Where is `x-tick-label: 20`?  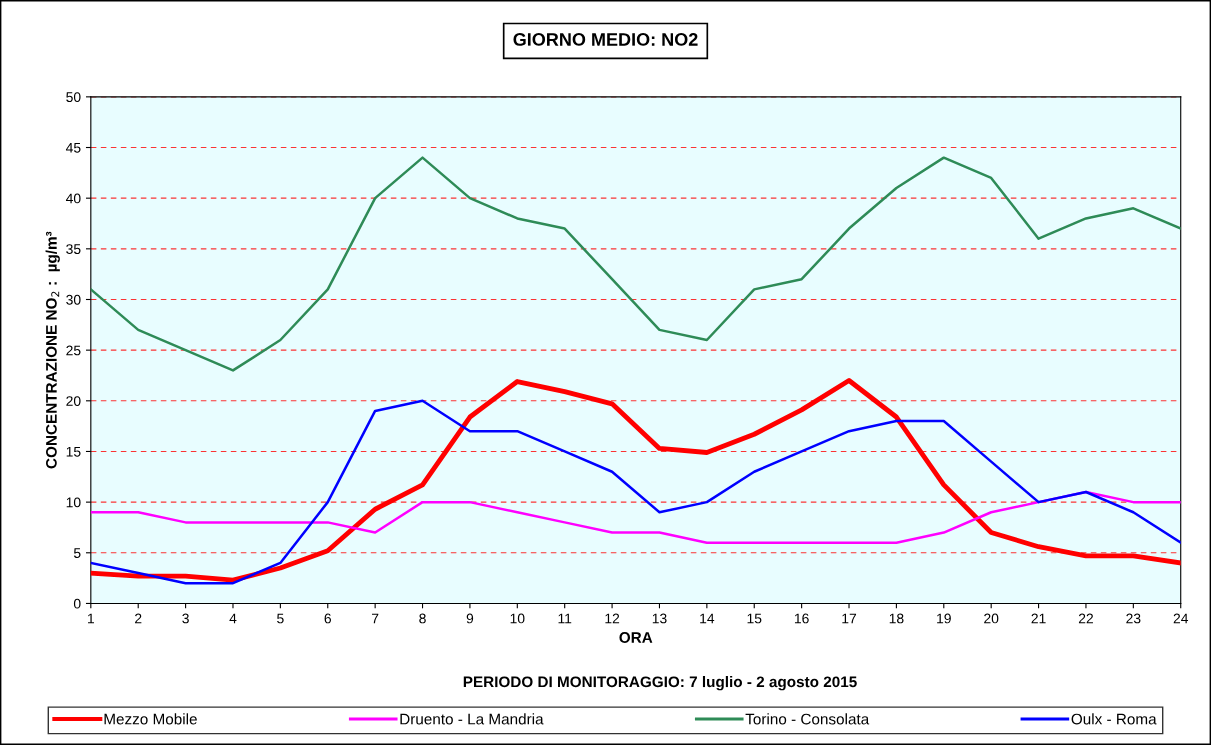
x-tick-label: 20 is located at coordinates (991, 618).